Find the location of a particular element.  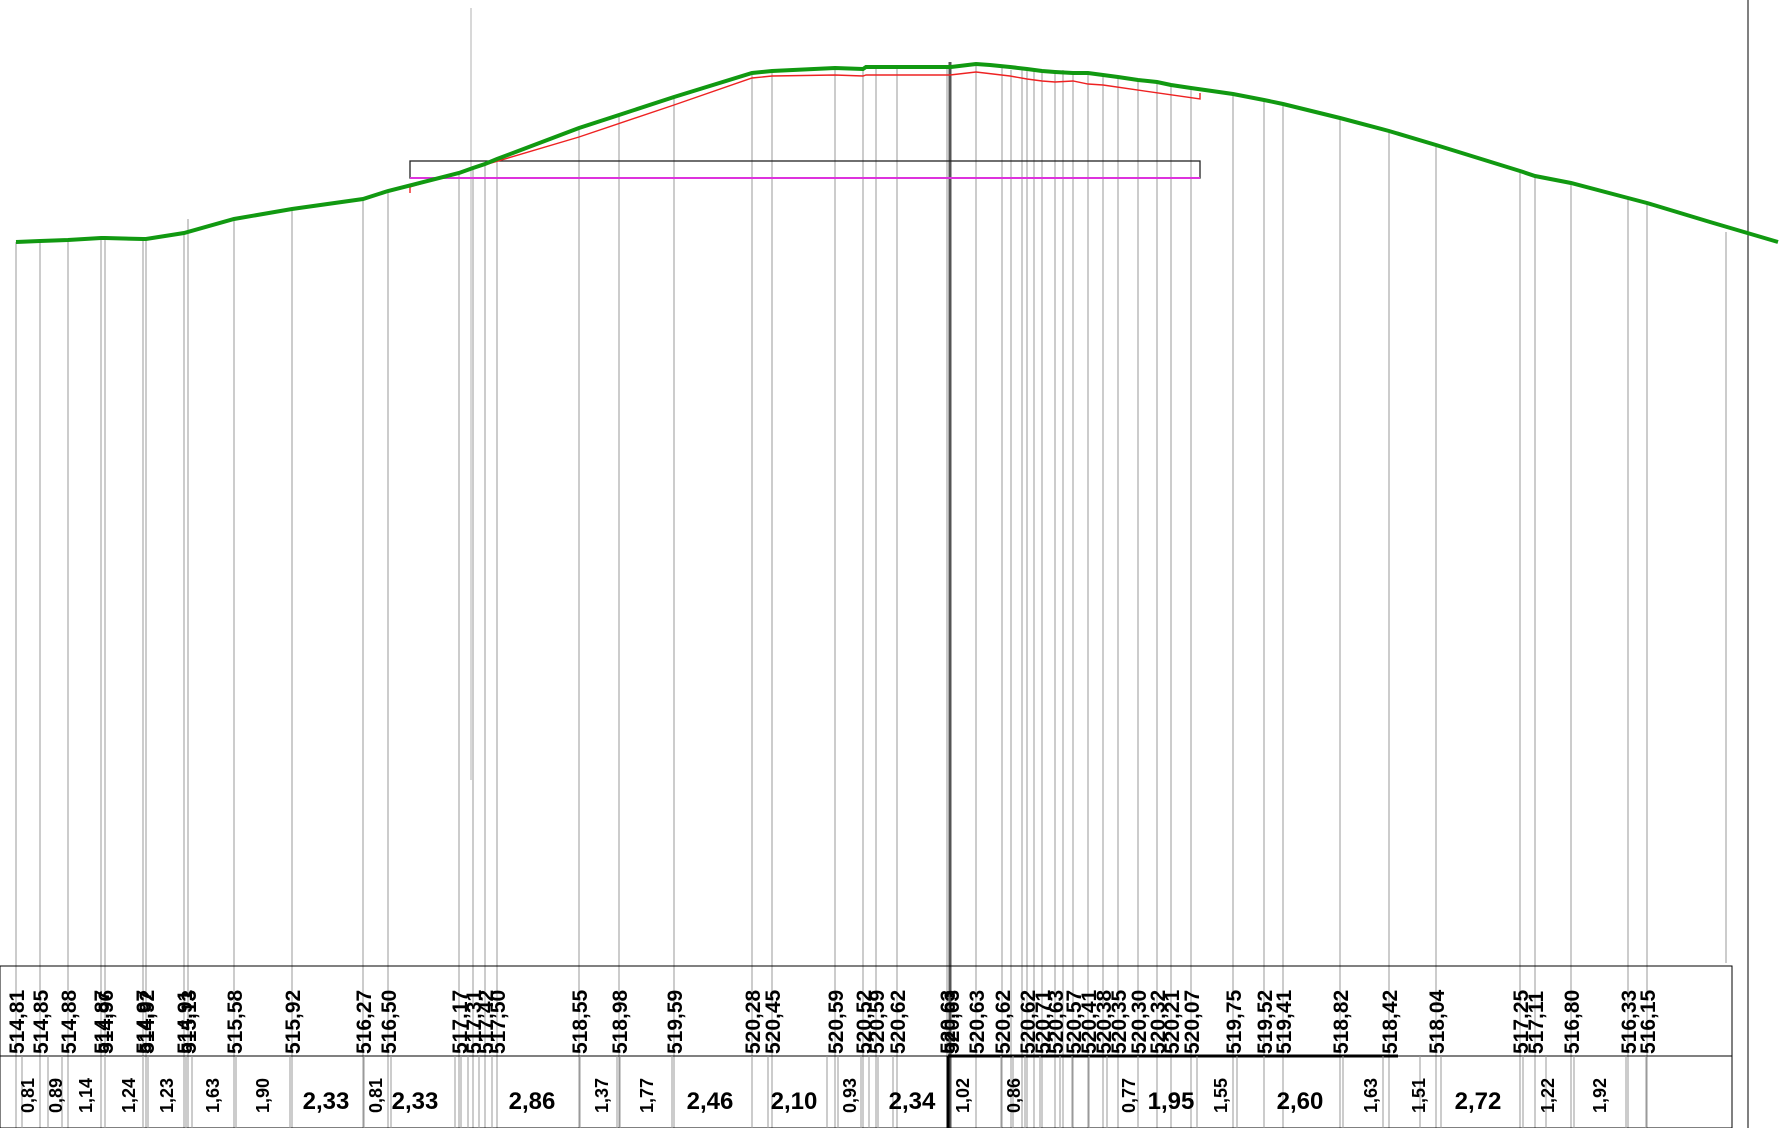

distance-label: 1,24 is located at coordinates (129, 1095).